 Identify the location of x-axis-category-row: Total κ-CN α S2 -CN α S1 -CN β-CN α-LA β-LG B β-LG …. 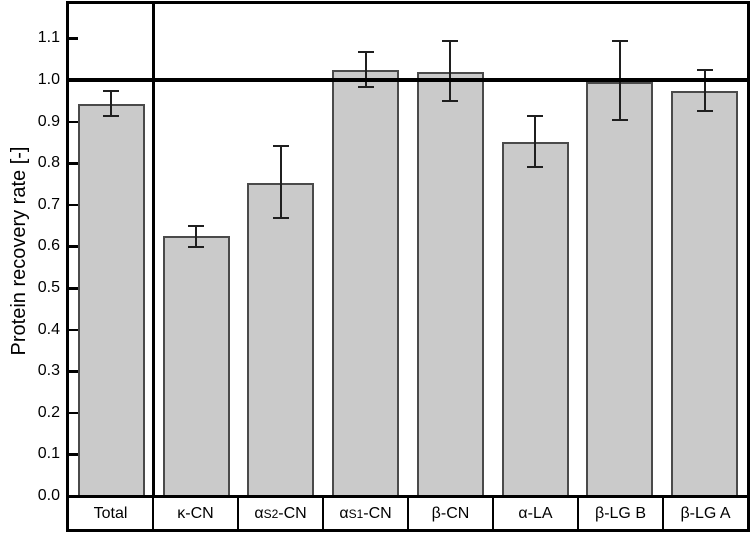
(408, 515).